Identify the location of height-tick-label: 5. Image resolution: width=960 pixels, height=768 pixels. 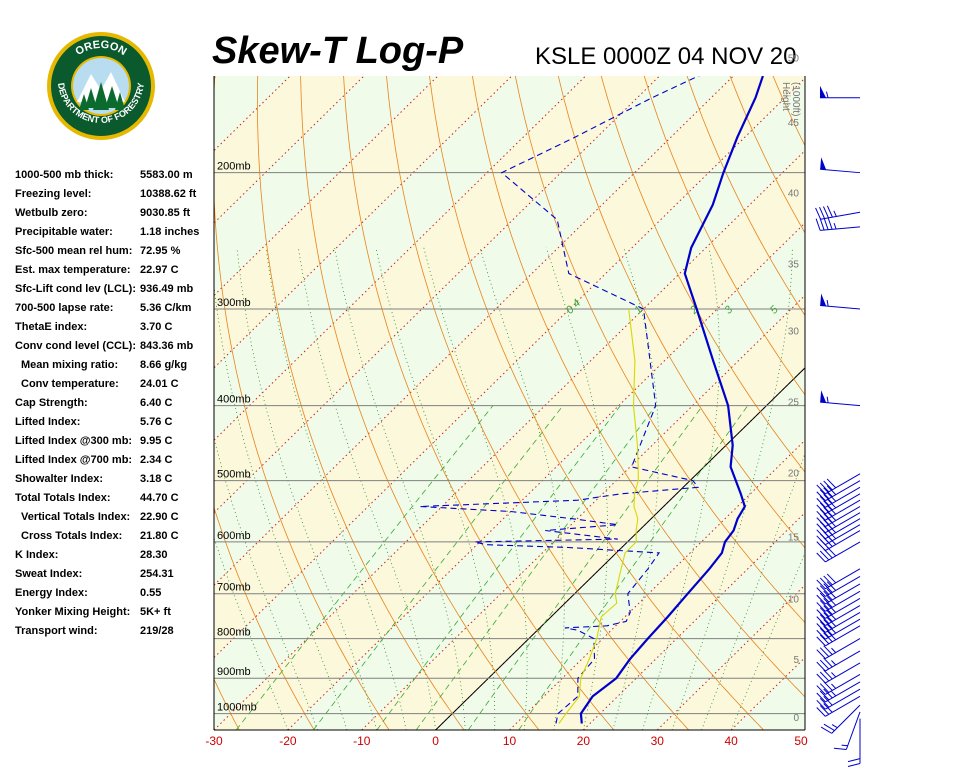
(796, 660).